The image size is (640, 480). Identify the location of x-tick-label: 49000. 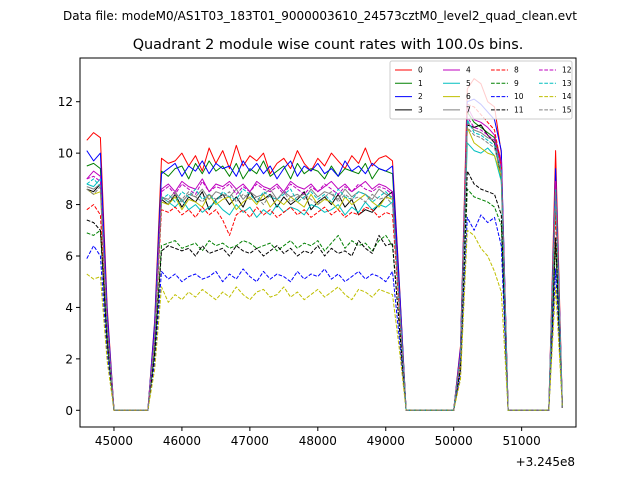
(386, 441).